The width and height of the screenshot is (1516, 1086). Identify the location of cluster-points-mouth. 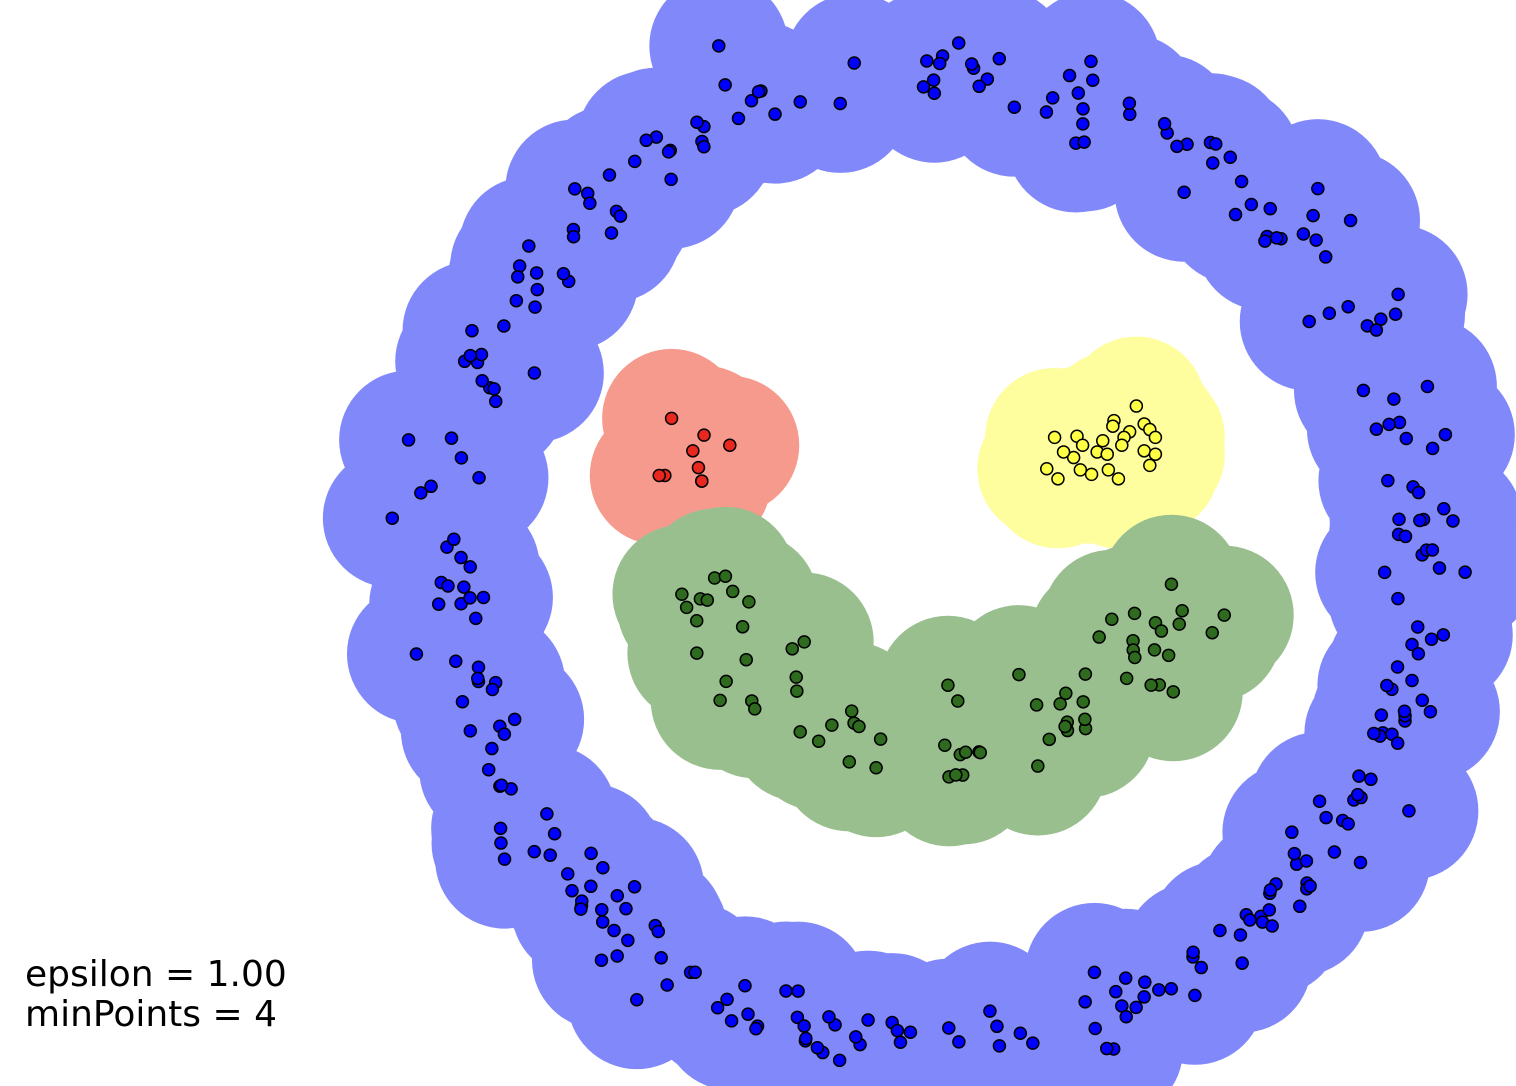
(953, 676).